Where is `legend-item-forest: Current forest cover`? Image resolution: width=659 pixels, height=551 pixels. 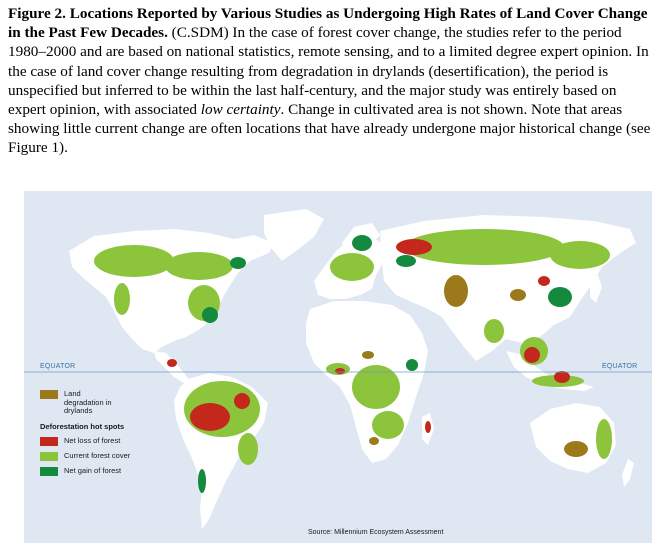
legend-item-forest: Current forest cover is located at coordinates (85, 455).